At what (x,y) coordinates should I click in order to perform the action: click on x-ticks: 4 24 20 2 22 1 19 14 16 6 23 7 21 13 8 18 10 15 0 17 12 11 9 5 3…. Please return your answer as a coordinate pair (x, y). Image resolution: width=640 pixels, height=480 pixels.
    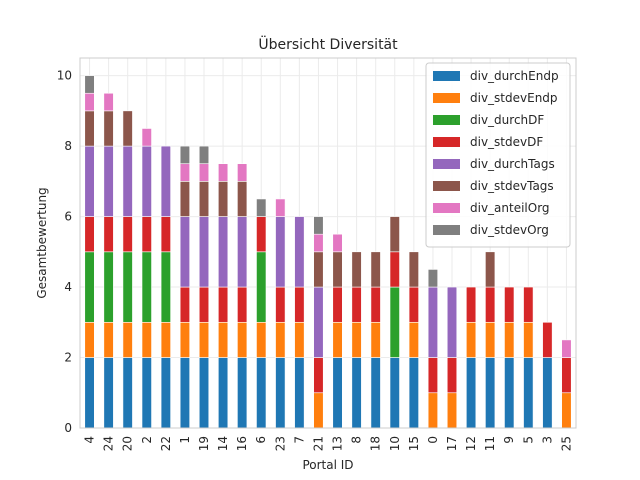
    Looking at the image, I should click on (328, 443).